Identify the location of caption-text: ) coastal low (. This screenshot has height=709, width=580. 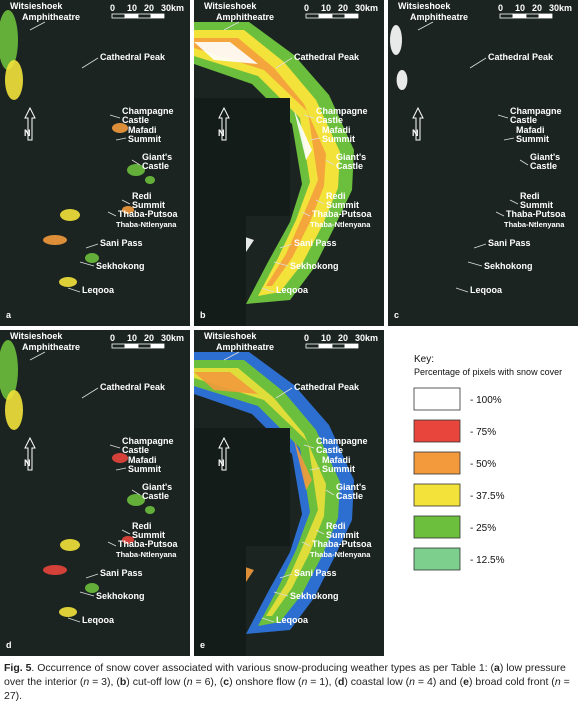
(377, 682).